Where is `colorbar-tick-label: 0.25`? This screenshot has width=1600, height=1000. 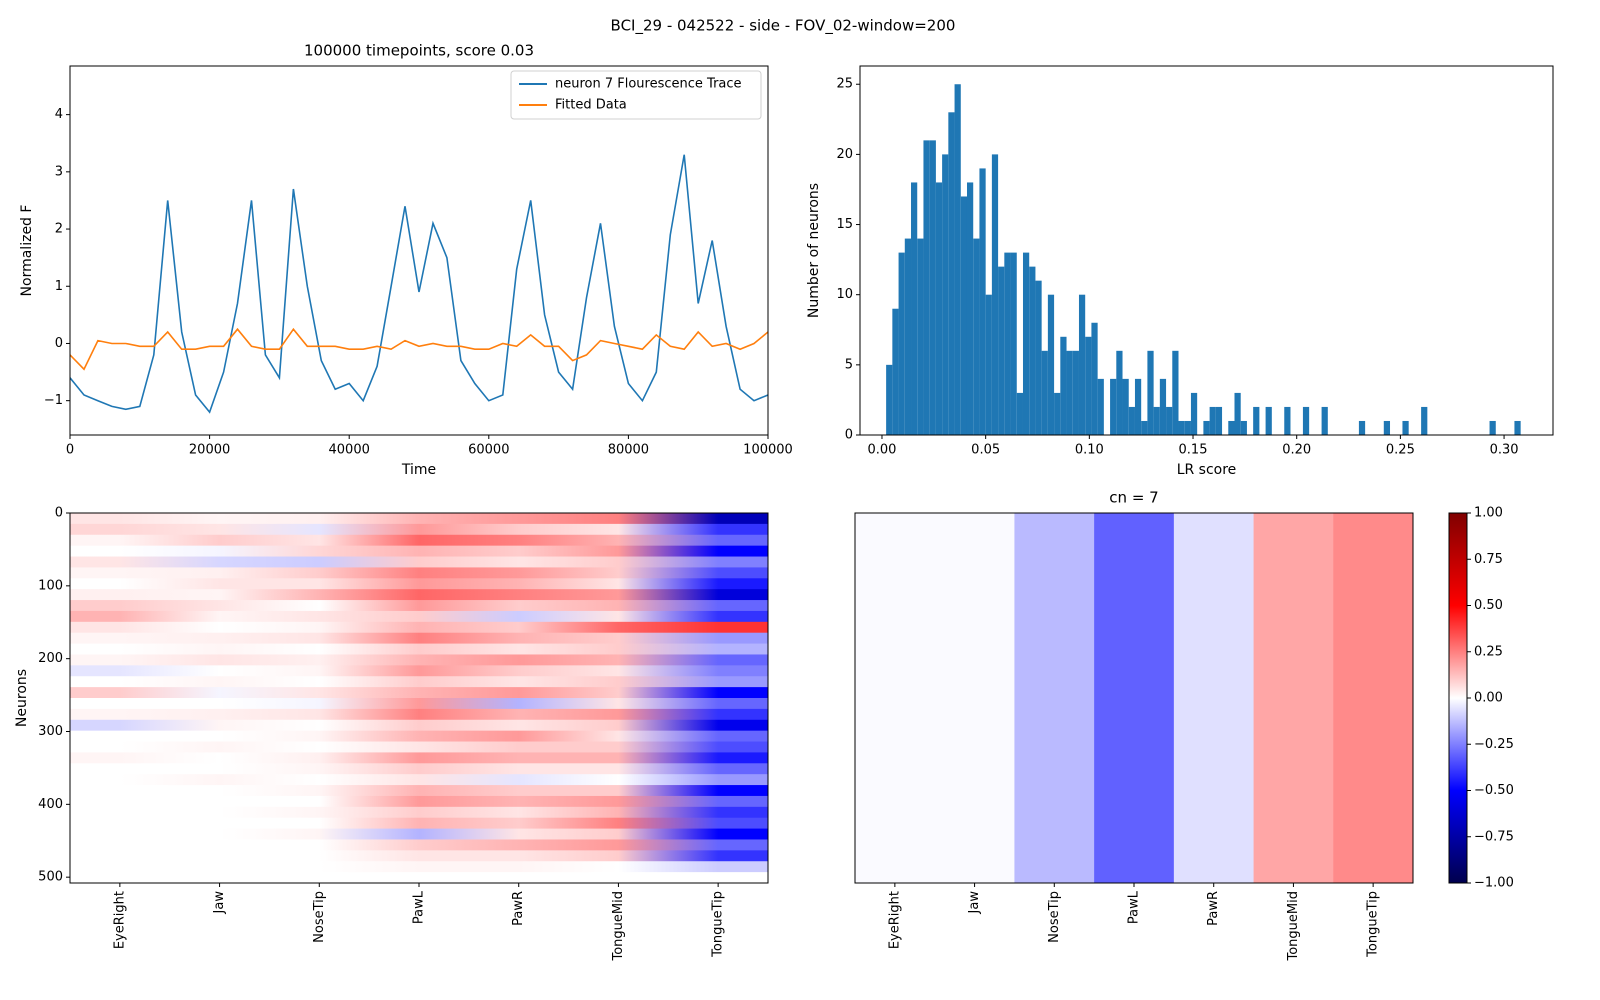
colorbar-tick-label: 0.25 is located at coordinates (1488, 651).